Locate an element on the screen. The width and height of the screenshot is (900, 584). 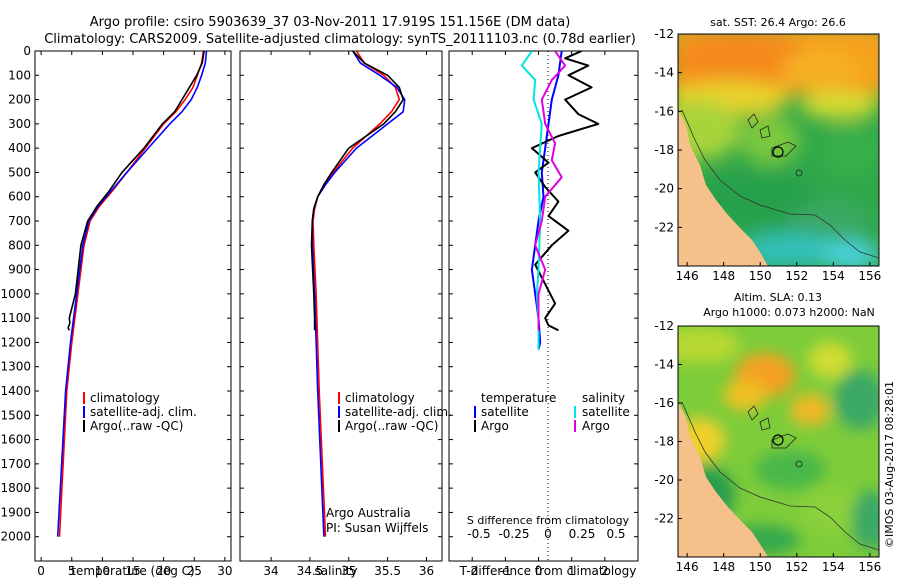
series-salinity-satellite is located at coordinates (531, 200).